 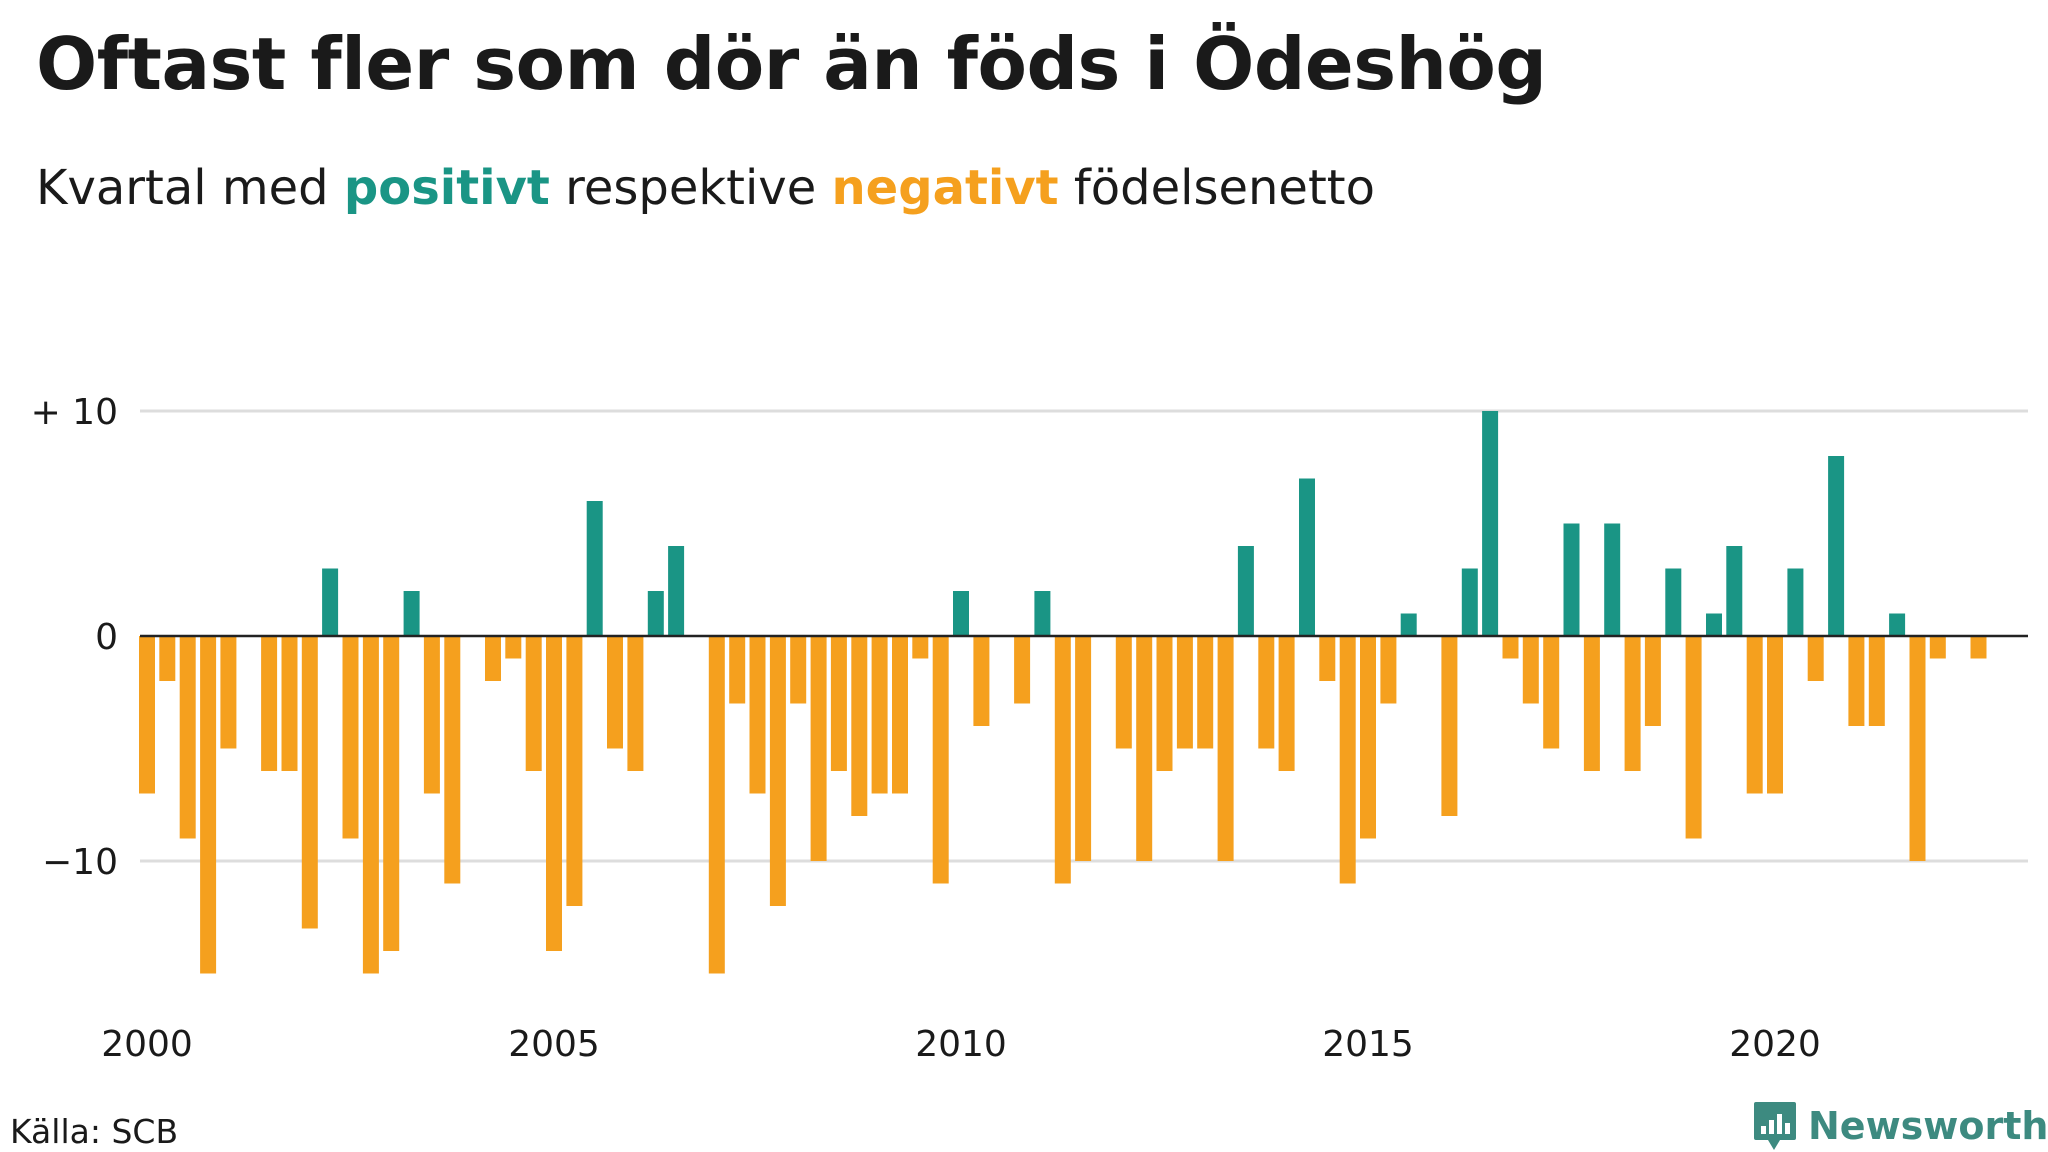 I want to click on bar-2021-Q3, so click(x=1897, y=624).